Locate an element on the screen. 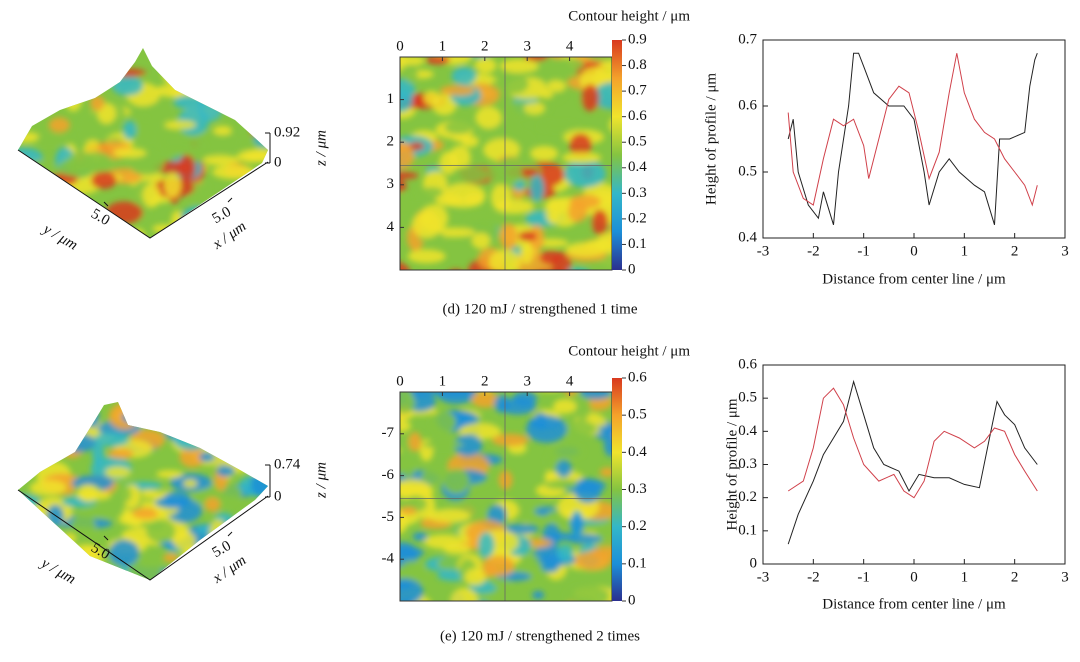 The image size is (1080, 662). x-tick-label: 3 is located at coordinates (1065, 251).